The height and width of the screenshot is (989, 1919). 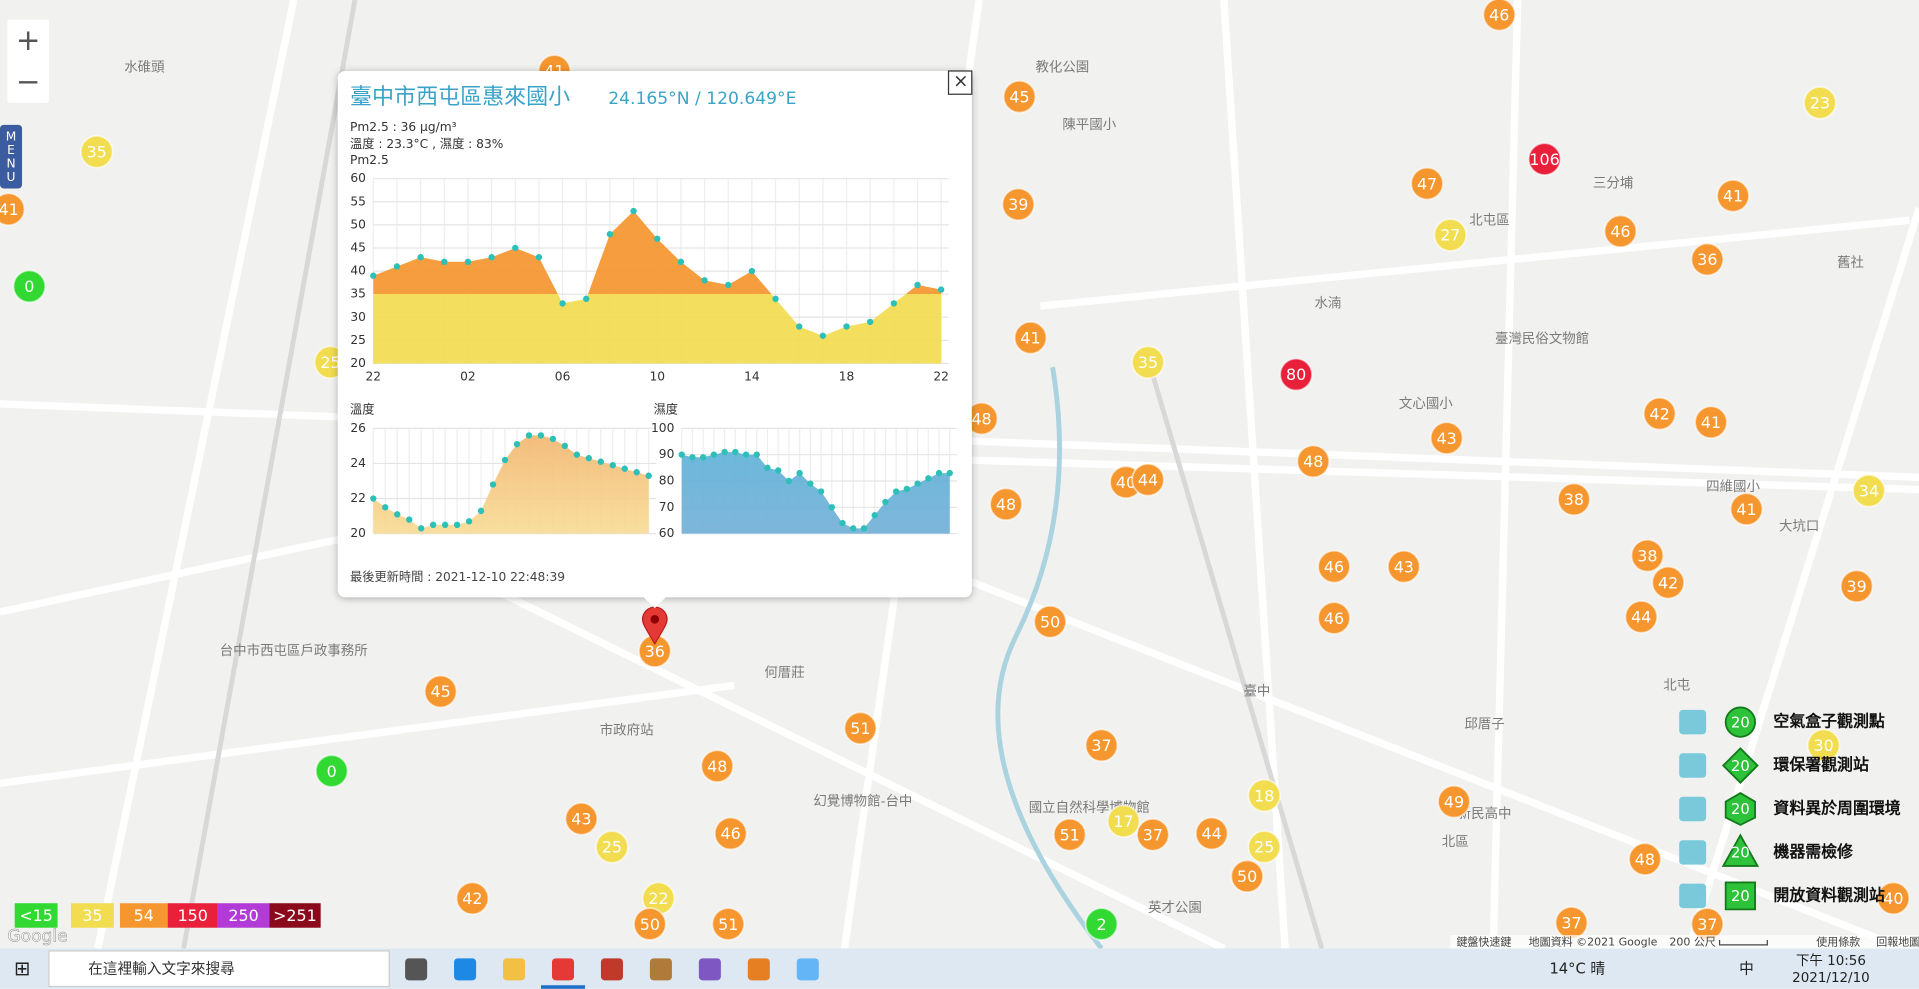 I want to click on popup-close: ×, so click(x=960, y=81).